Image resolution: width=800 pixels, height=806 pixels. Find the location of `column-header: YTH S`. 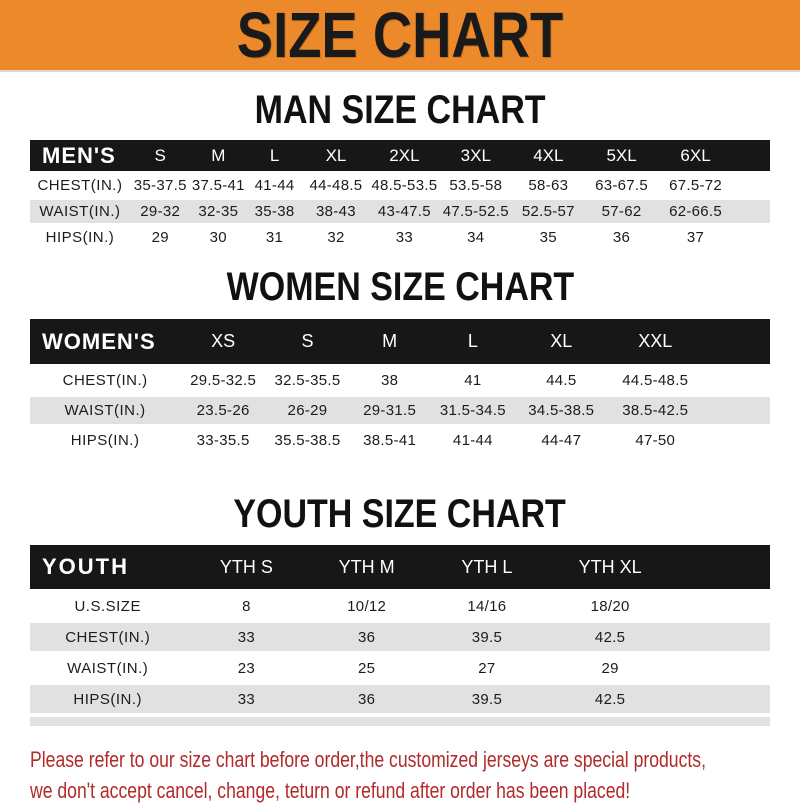

column-header: YTH S is located at coordinates (246, 568).